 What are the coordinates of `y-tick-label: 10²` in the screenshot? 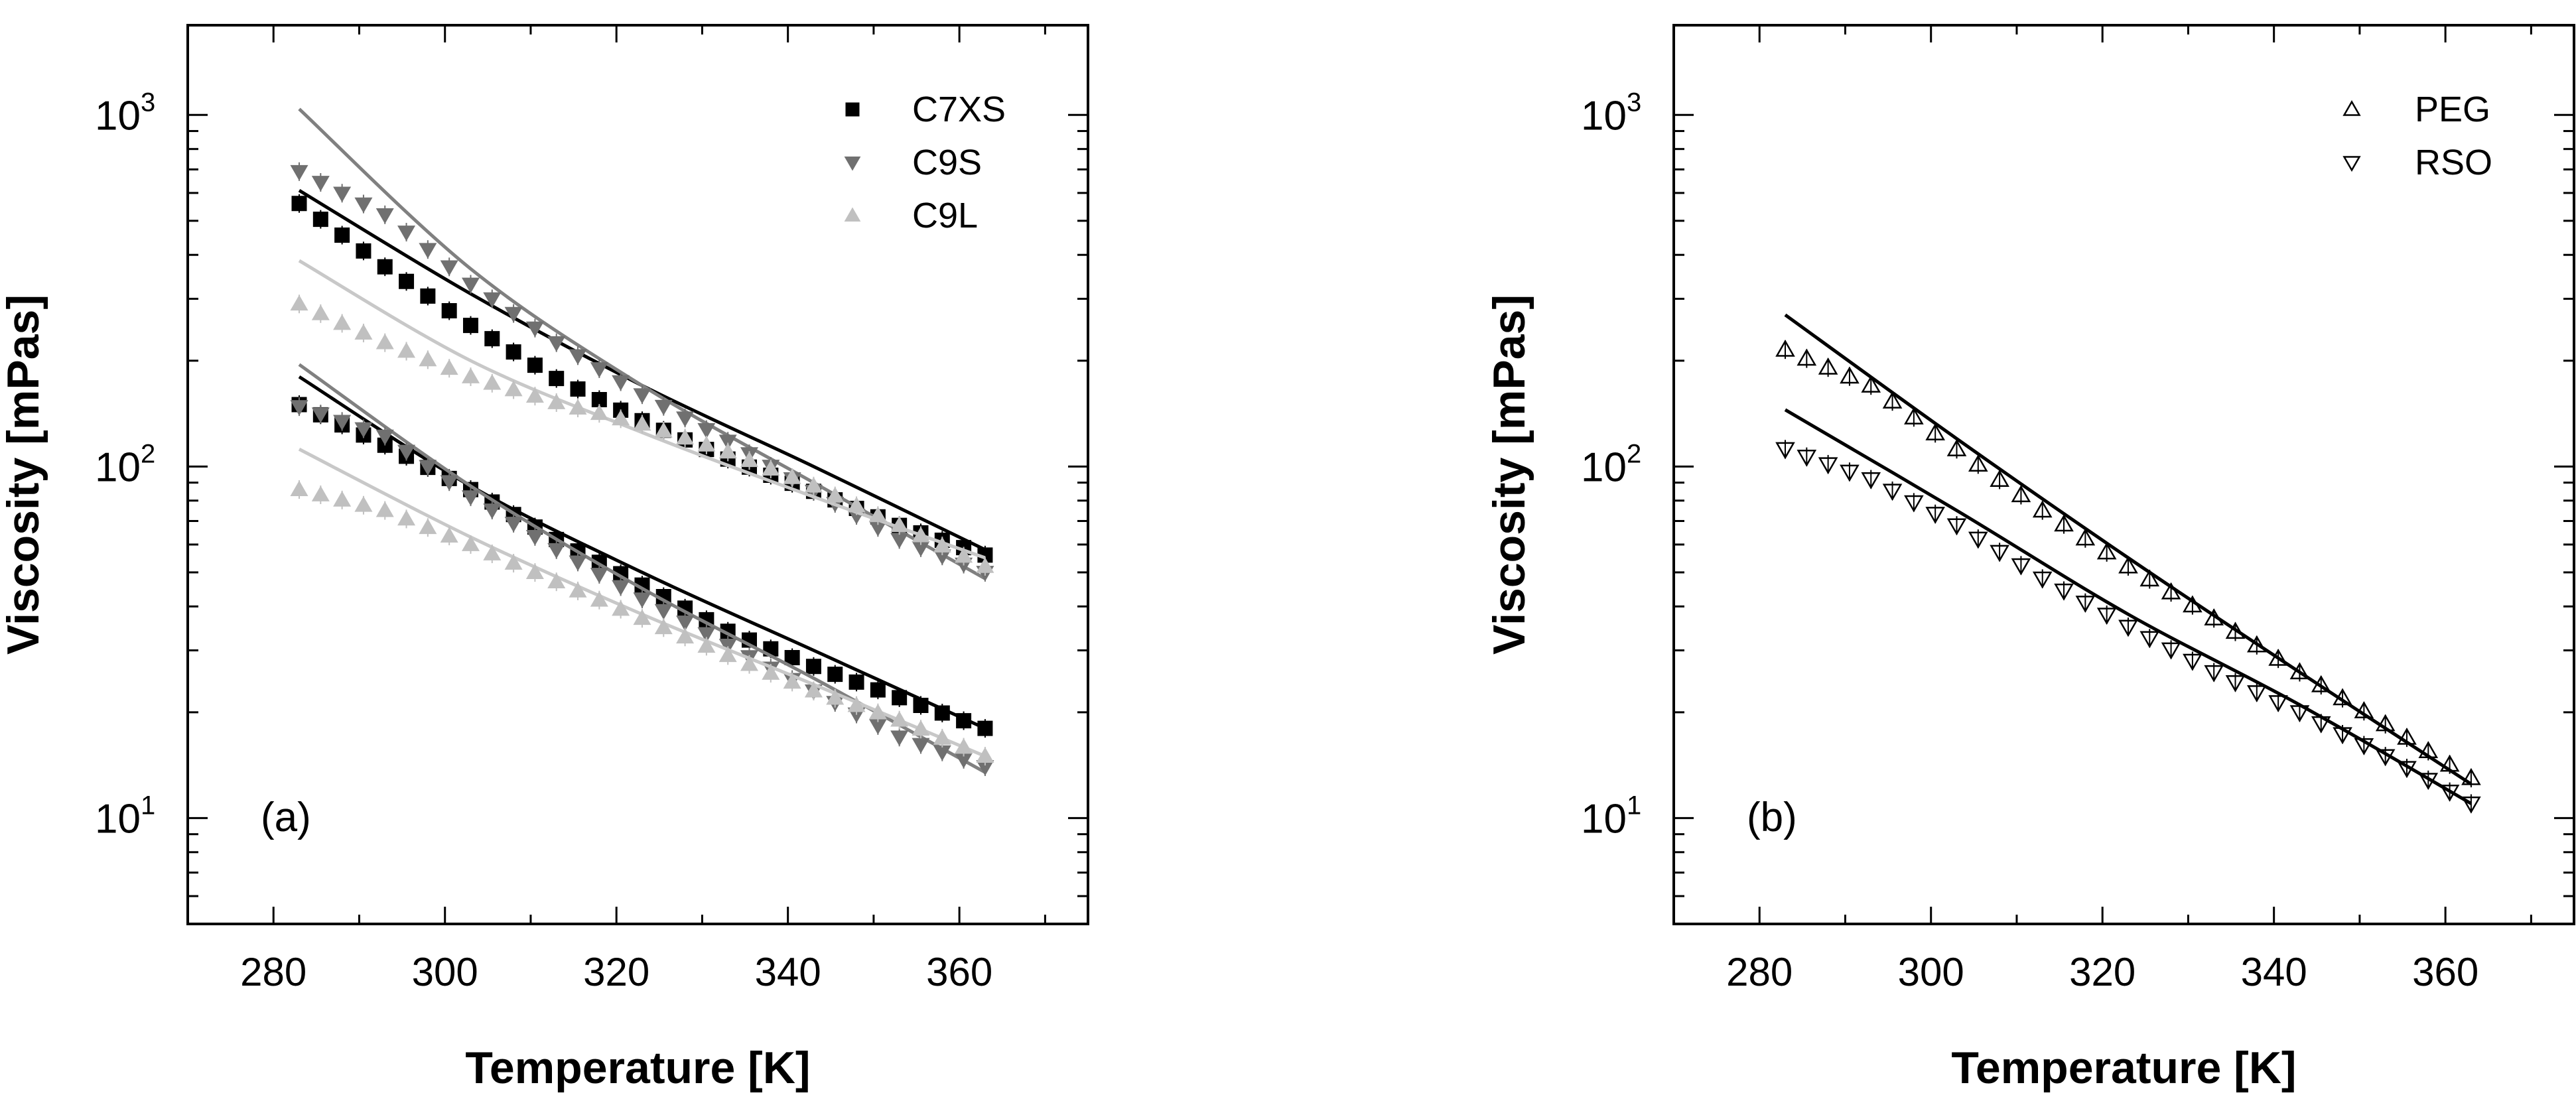 It's located at (1611, 464).